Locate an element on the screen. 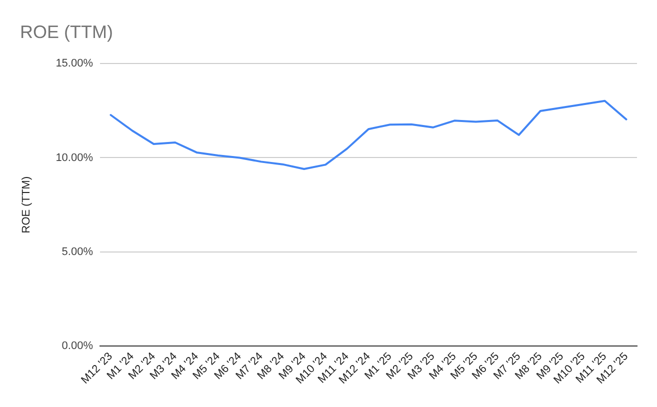  y-tick-label: 10.00% is located at coordinates (75, 158).